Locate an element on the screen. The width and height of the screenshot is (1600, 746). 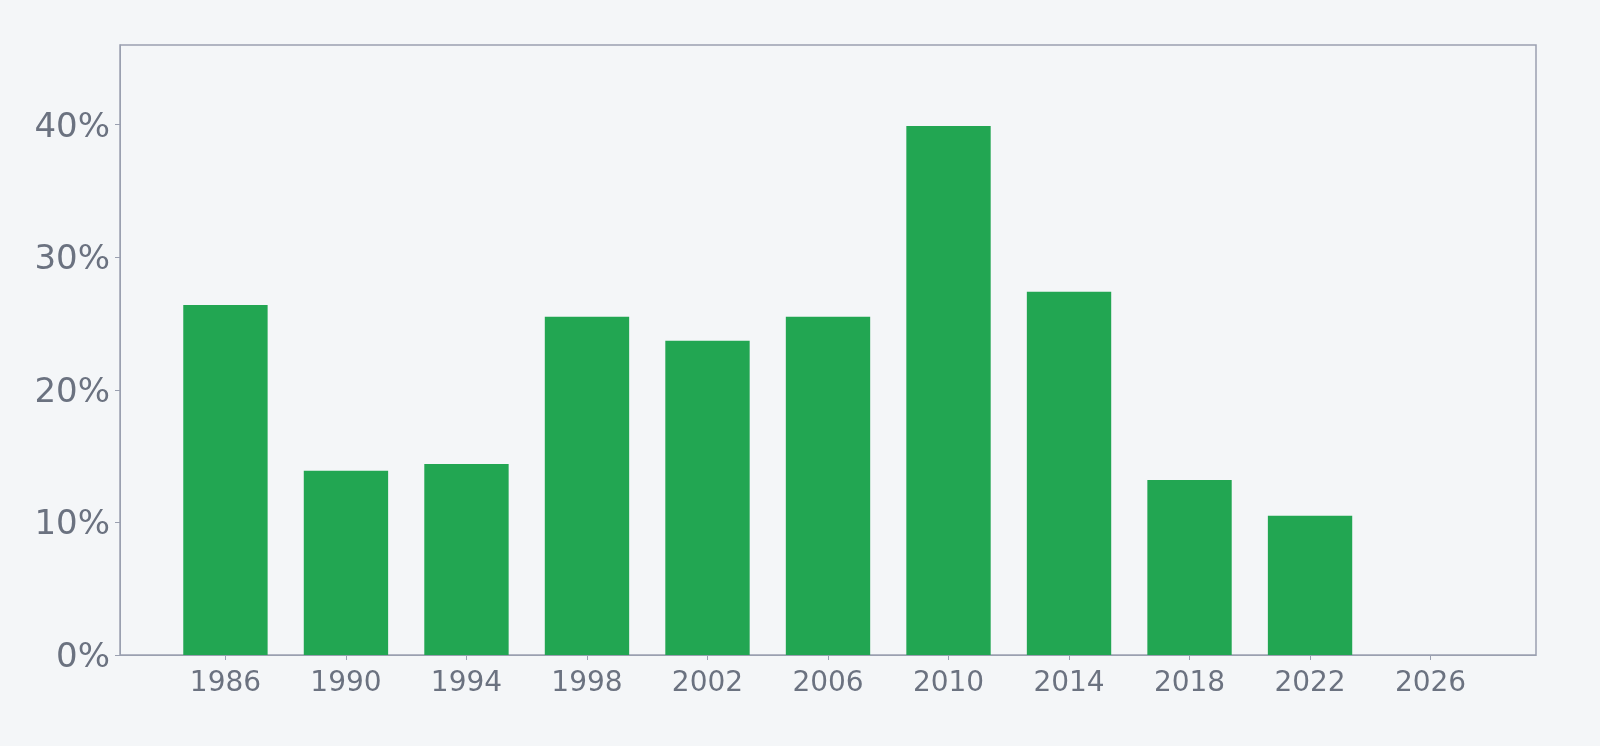
x-tick-label: 1994 is located at coordinates (466, 681).